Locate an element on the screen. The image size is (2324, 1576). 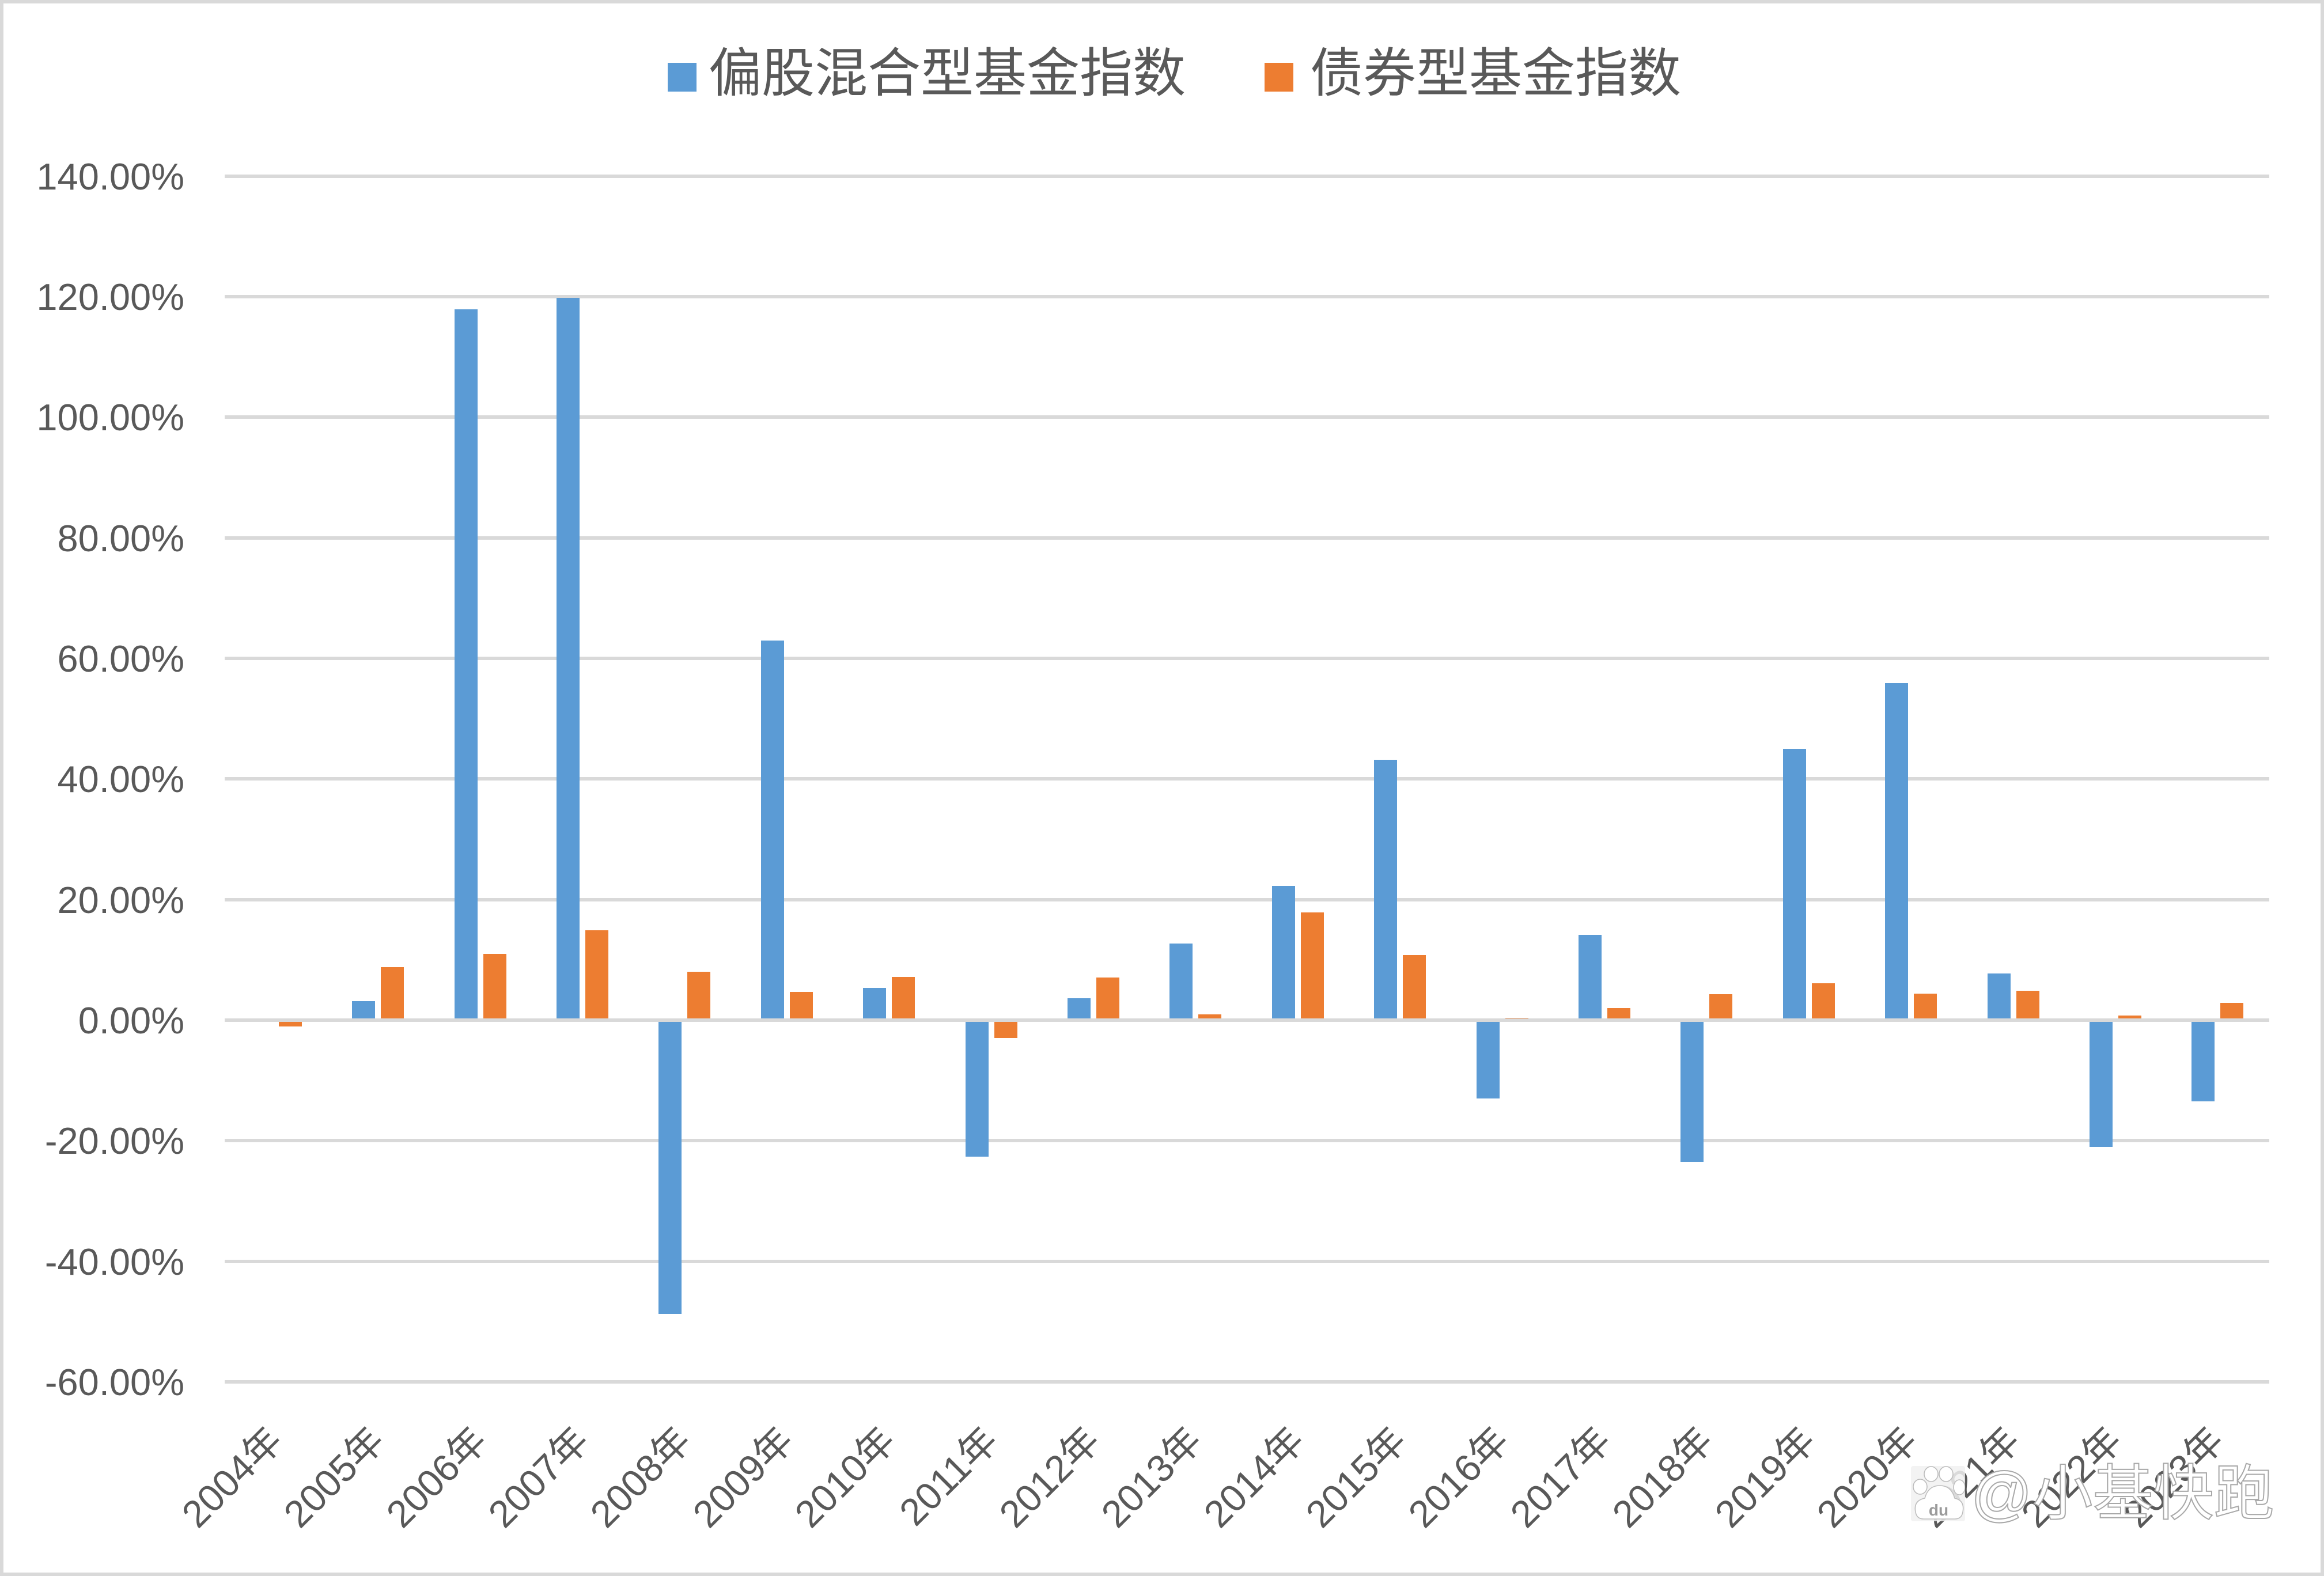
x-tick-label: 2007年 is located at coordinates (538, 1477).